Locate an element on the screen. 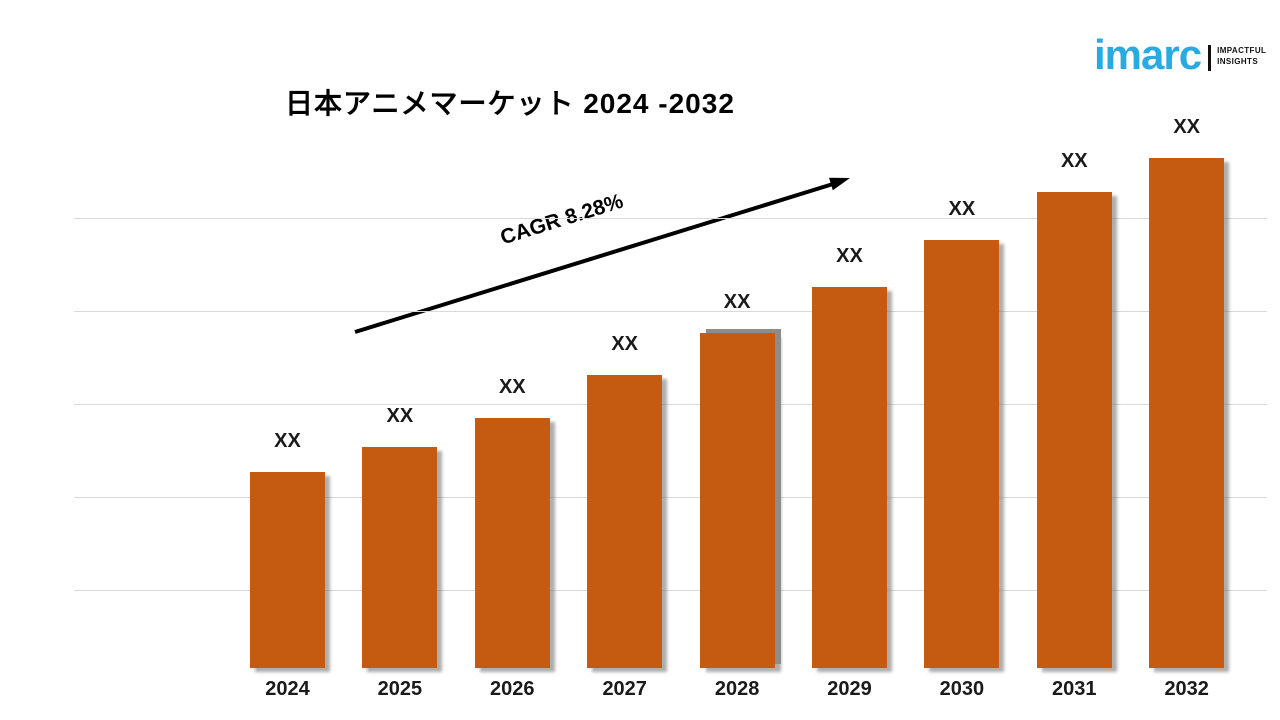  x-tick-2030: 2030 is located at coordinates (962, 689).